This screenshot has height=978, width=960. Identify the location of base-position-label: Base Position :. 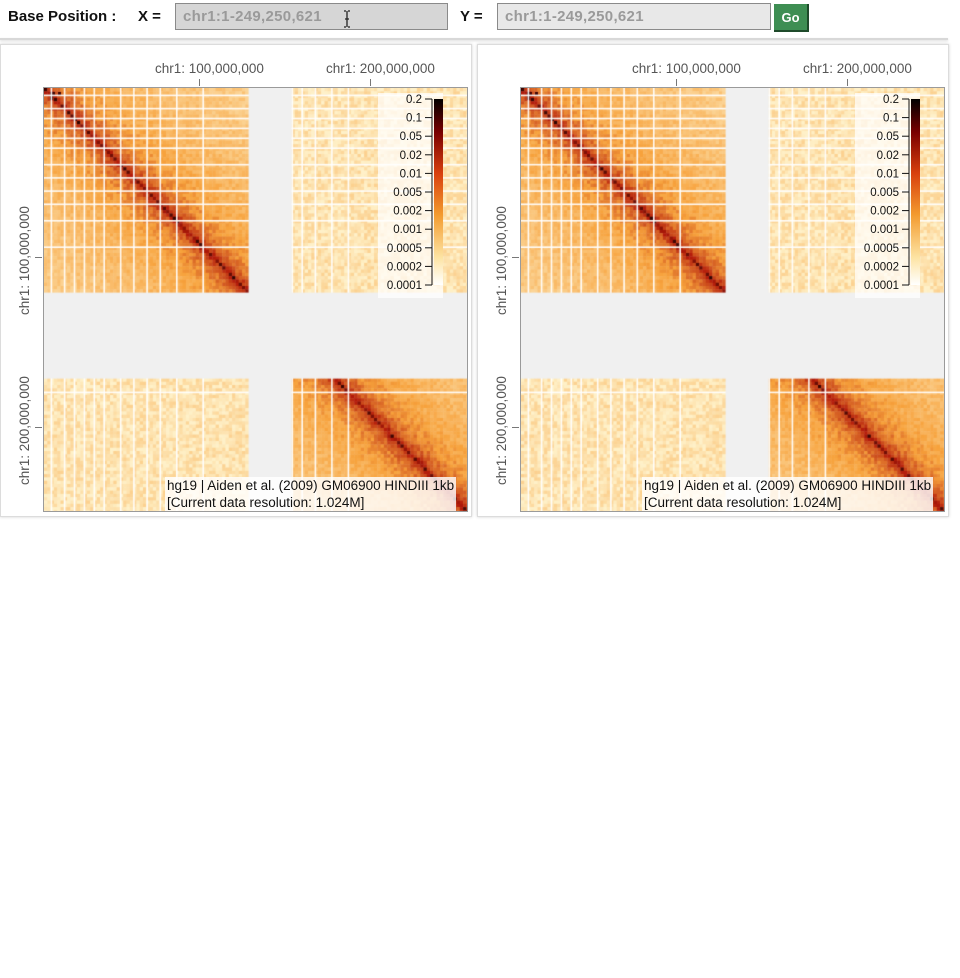
(62, 16).